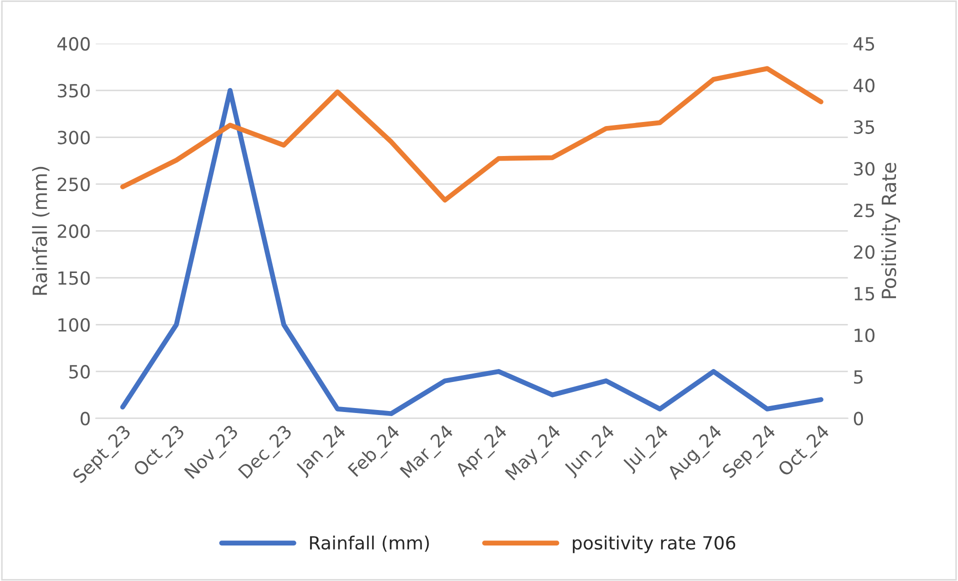 Image resolution: width=958 pixels, height=581 pixels. What do you see at coordinates (74, 91) in the screenshot?
I see `y-tick-label: 350` at bounding box center [74, 91].